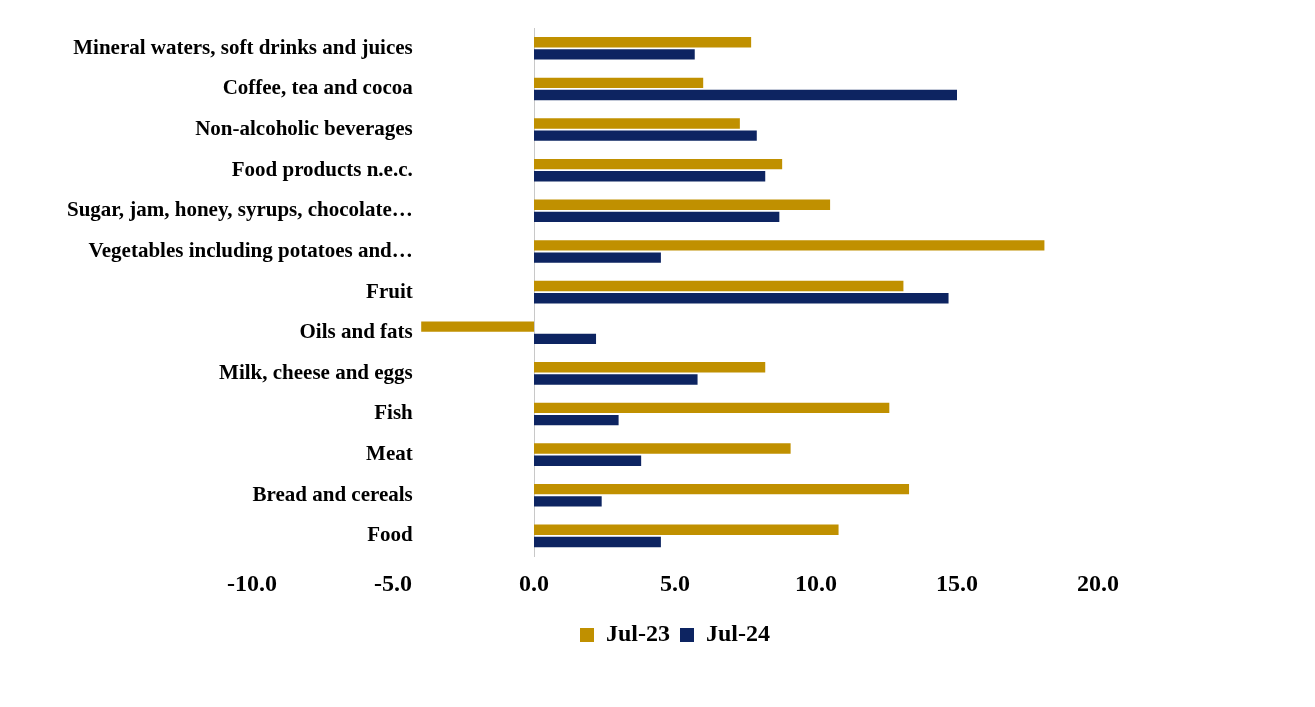 The height and width of the screenshot is (707, 1315). I want to click on y-tick-label: Meat, so click(389, 453).